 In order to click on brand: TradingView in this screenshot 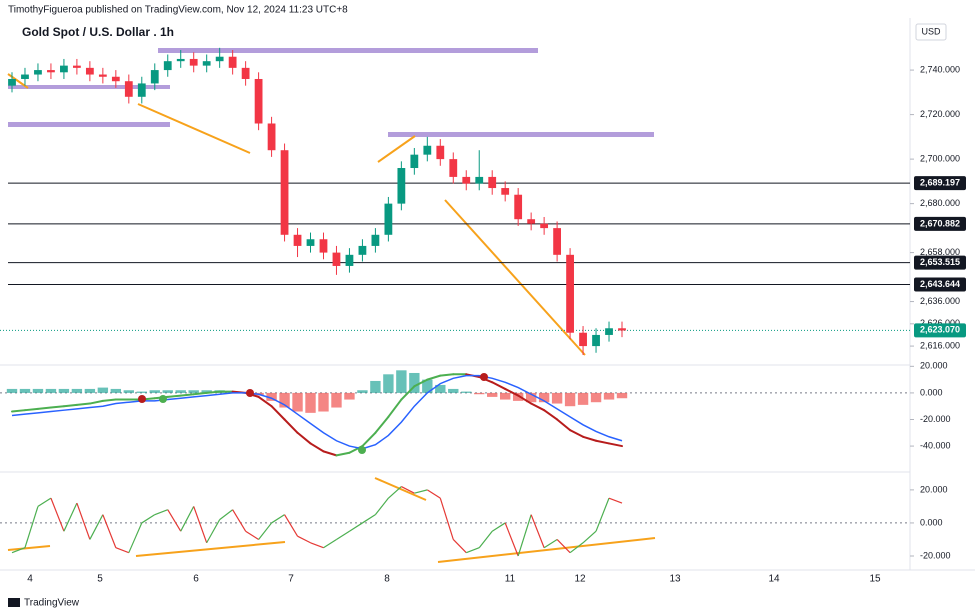, I will do `click(44, 603)`.